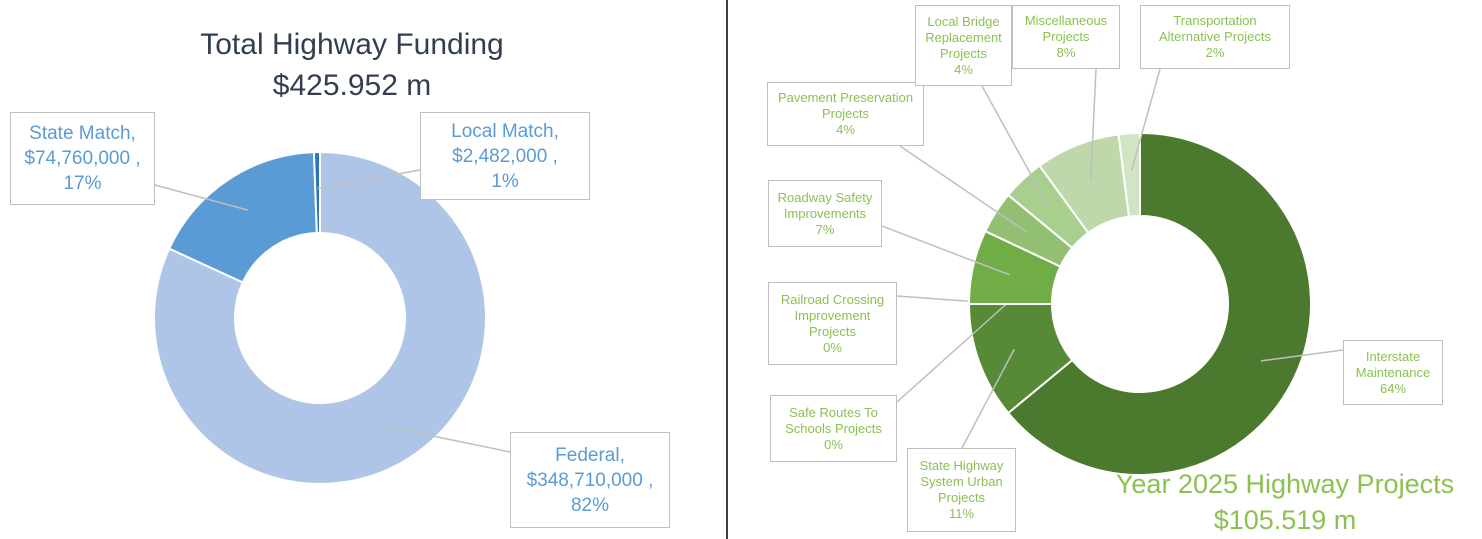  I want to click on chart-subtitle: $425.952 m, so click(352, 85).